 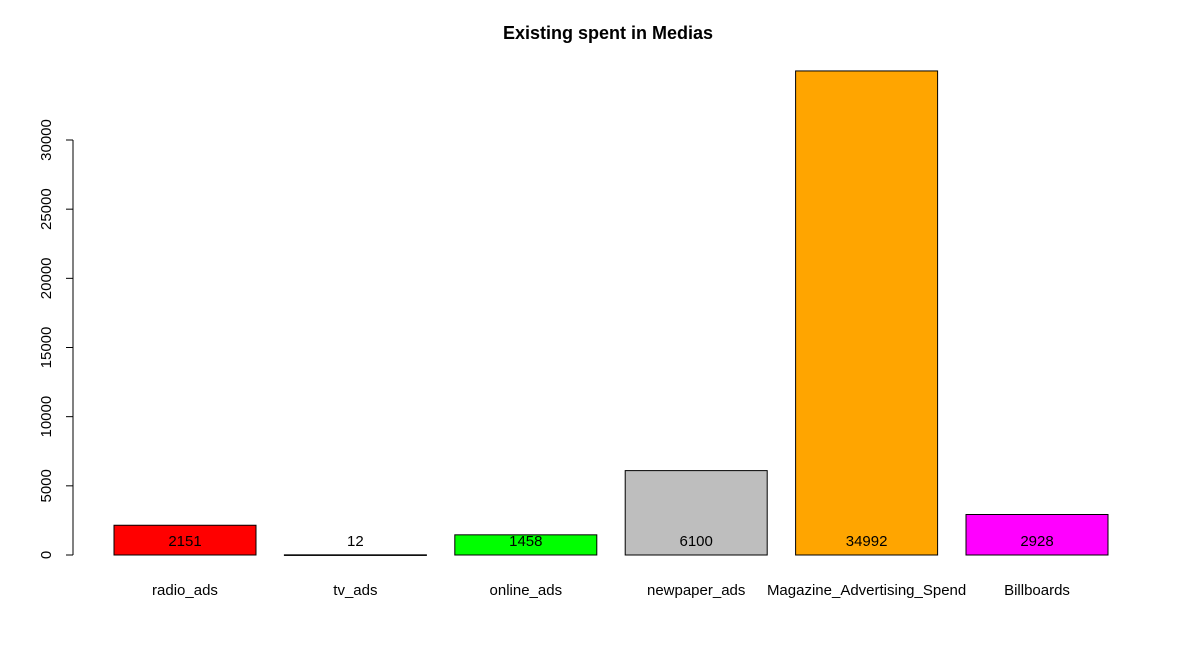 What do you see at coordinates (867, 541) in the screenshot?
I see `data-label: 34992` at bounding box center [867, 541].